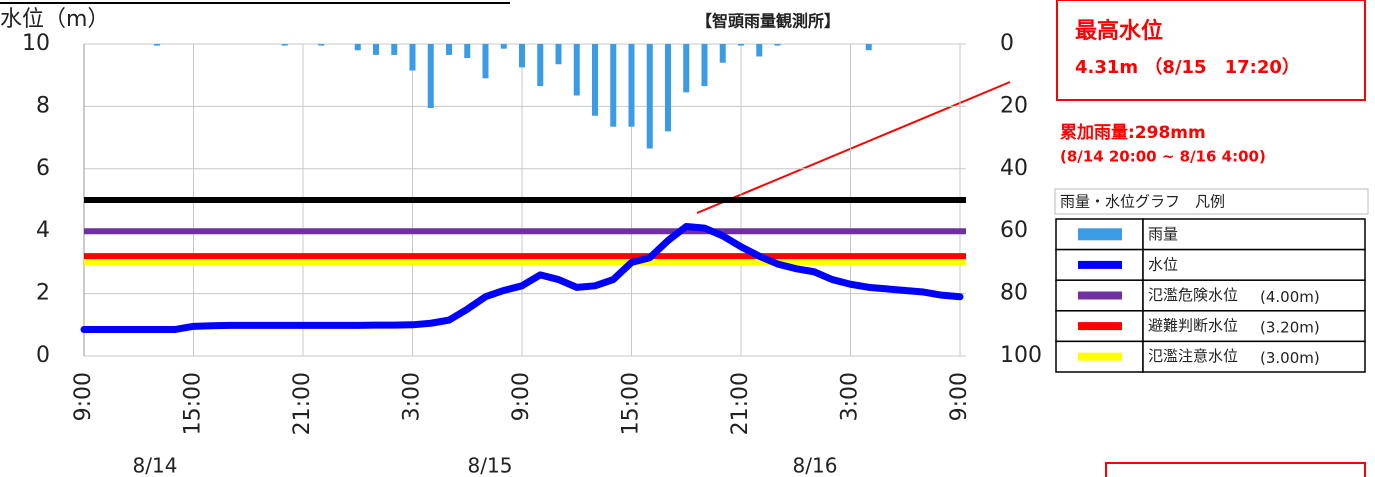  What do you see at coordinates (1193, 326) in the screenshot?
I see `legend-label: 避難判断水位` at bounding box center [1193, 326].